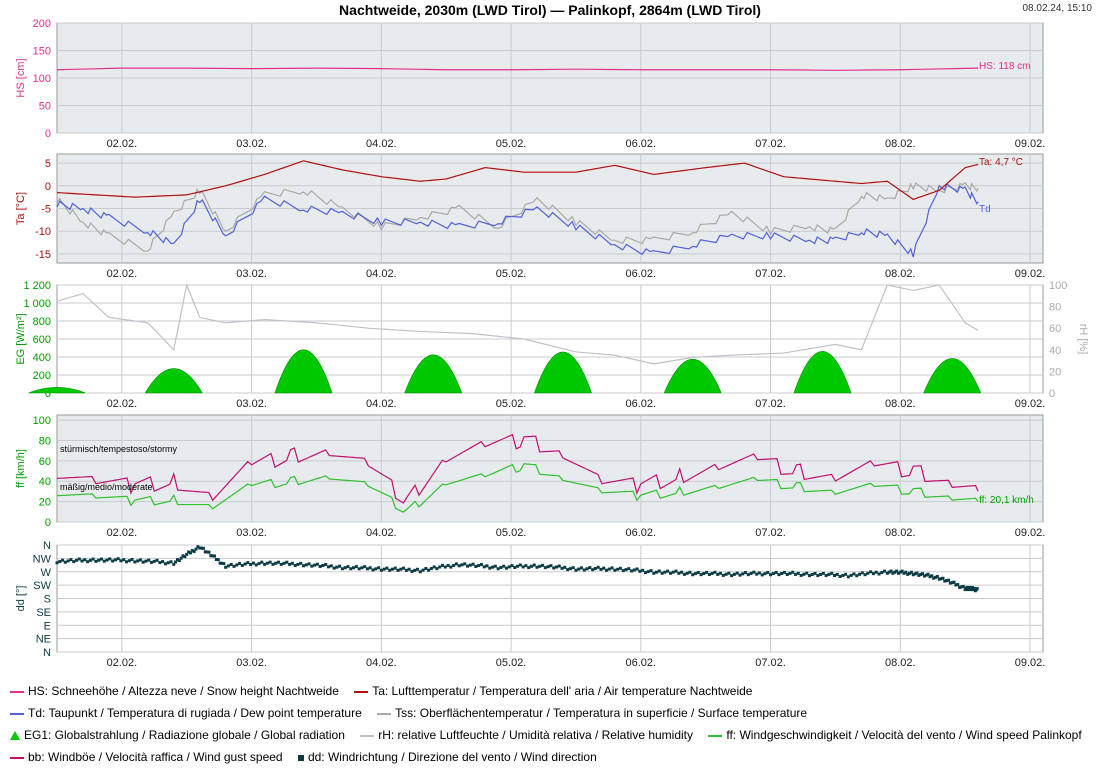  Describe the element at coordinates (37, 304) in the screenshot. I see `y-tick-label: 1 000` at that location.